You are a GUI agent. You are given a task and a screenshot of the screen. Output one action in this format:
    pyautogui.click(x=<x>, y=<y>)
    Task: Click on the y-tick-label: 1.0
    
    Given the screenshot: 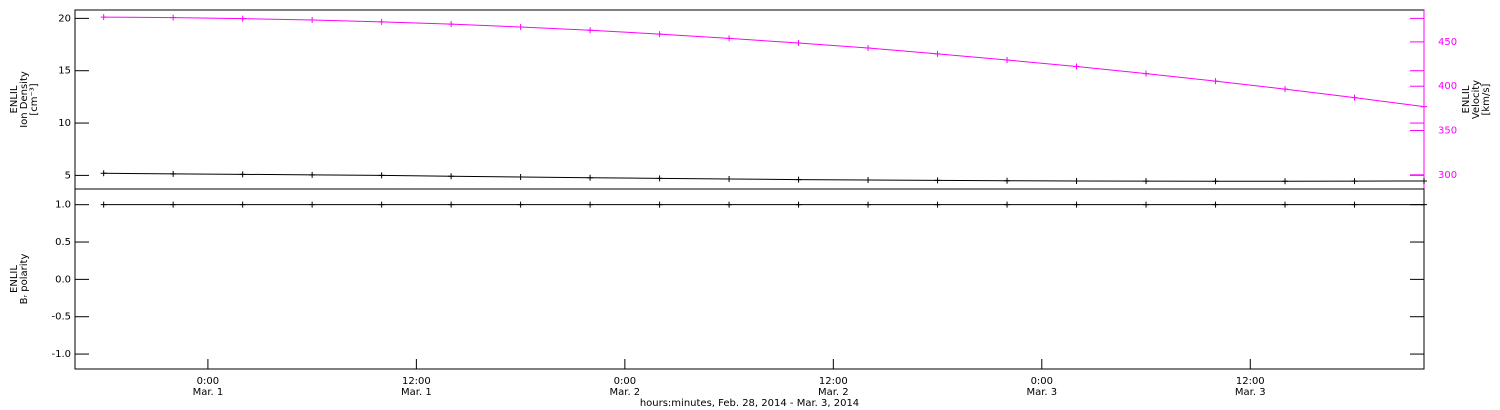 What is the action you would take?
    pyautogui.click(x=63, y=205)
    